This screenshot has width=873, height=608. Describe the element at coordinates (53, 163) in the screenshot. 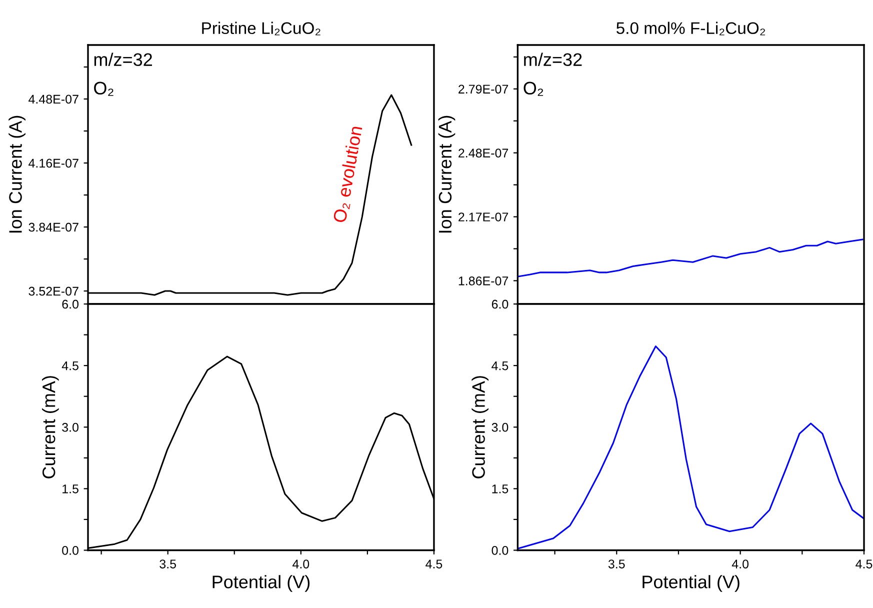

I see `y-tick-label: 4.16E-07` at that location.